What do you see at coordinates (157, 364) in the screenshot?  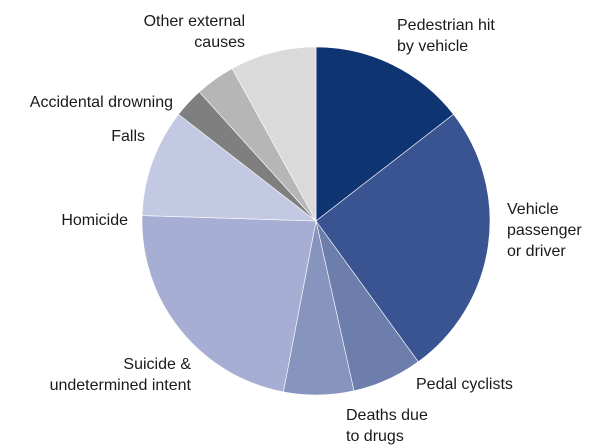 I see `slice-label-line: Suicide &` at bounding box center [157, 364].